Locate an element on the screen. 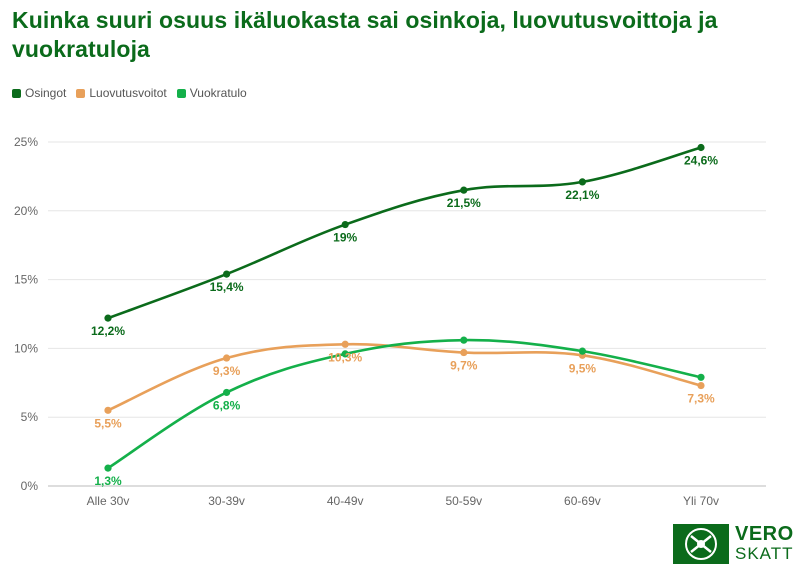 The width and height of the screenshot is (796, 575). legend-item-luovutusvoitot: Luovutusvoitot is located at coordinates (121, 93).